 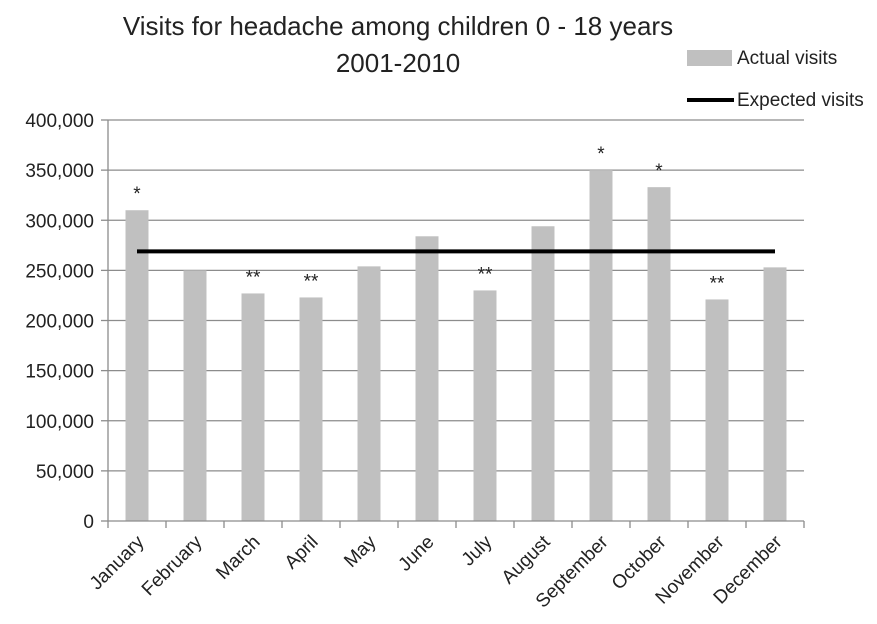 I want to click on bar-august, so click(x=543, y=373).